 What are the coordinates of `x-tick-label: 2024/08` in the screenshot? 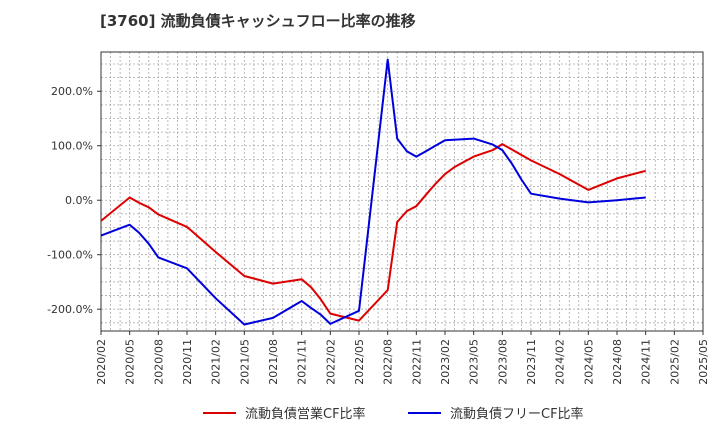 It's located at (617, 362).